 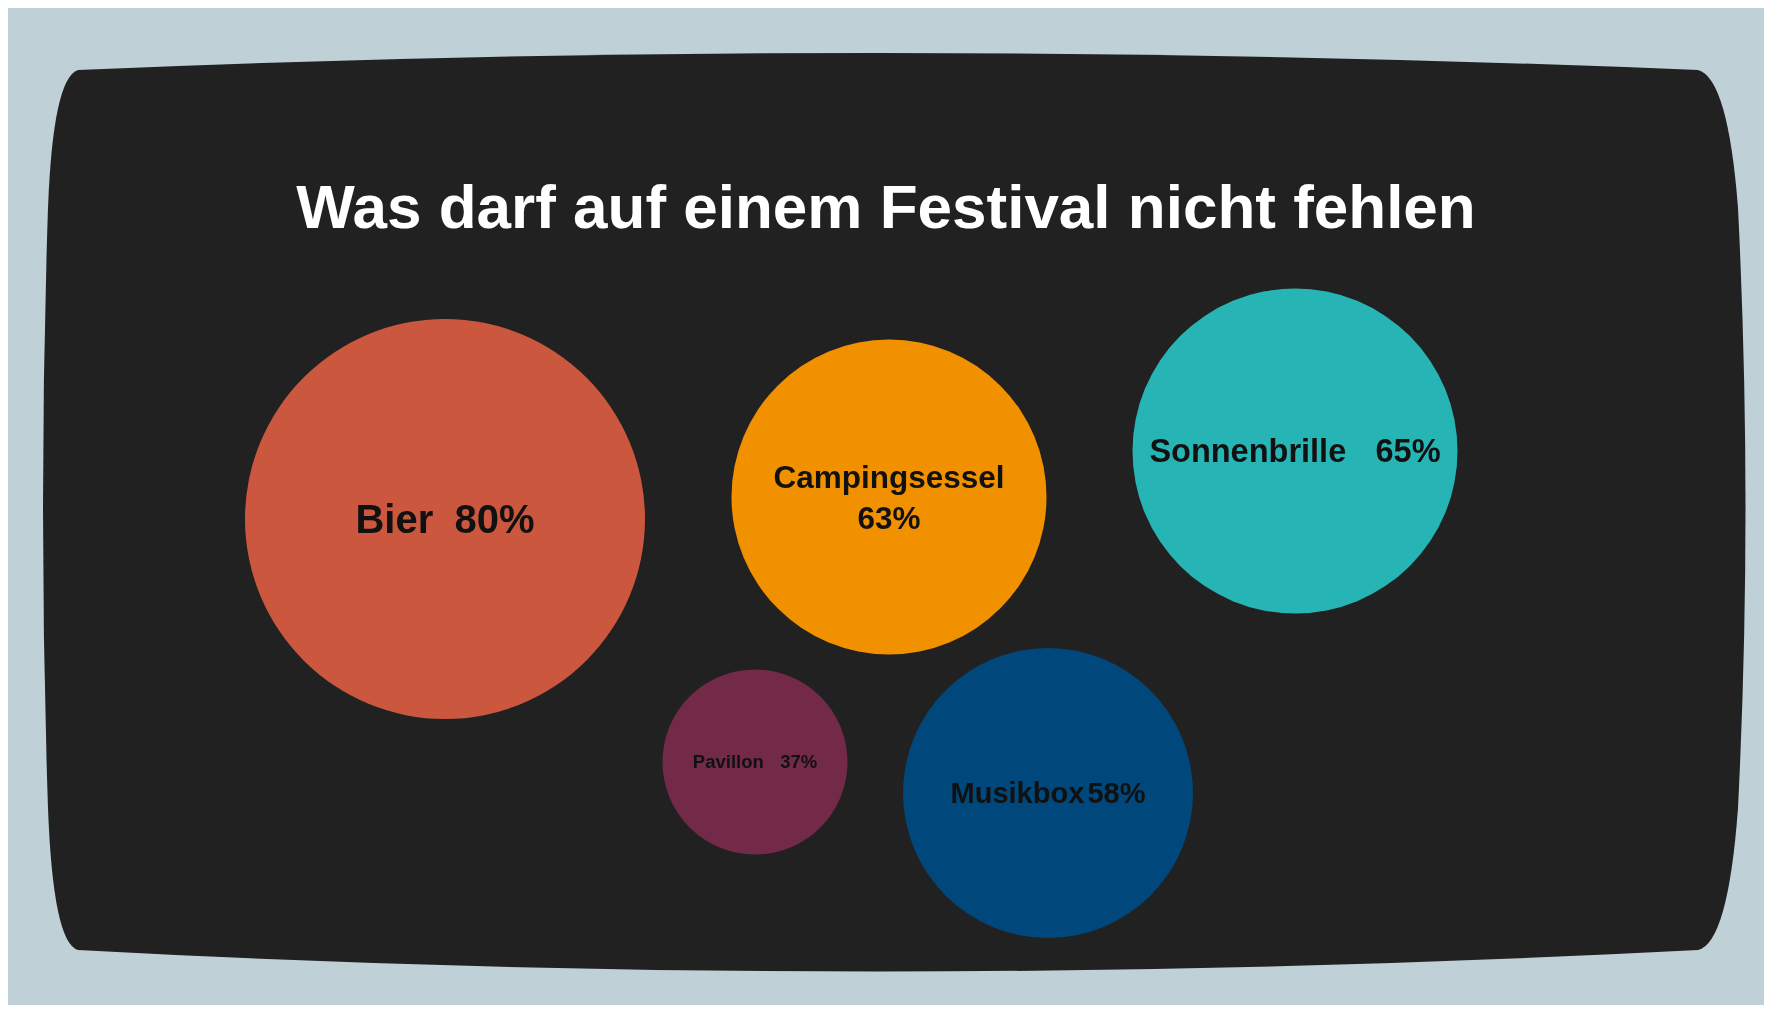 What do you see at coordinates (394, 519) in the screenshot?
I see `category-label: Bier` at bounding box center [394, 519].